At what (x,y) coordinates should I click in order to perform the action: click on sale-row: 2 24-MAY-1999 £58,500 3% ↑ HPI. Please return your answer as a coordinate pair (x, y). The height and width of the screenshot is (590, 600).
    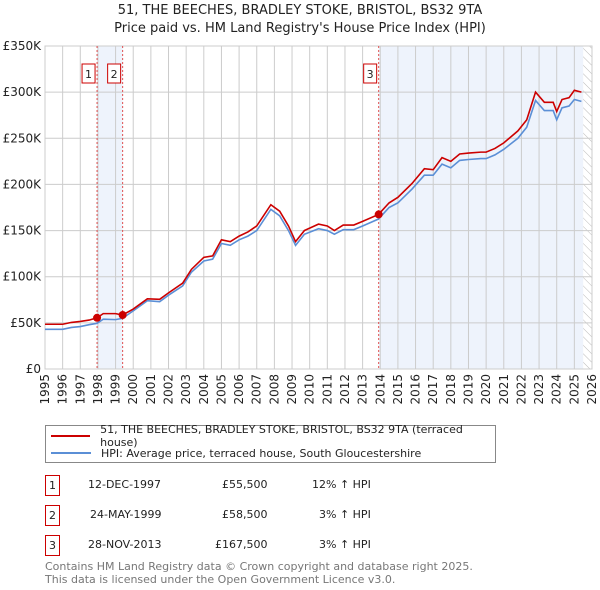
    Looking at the image, I should click on (210, 515).